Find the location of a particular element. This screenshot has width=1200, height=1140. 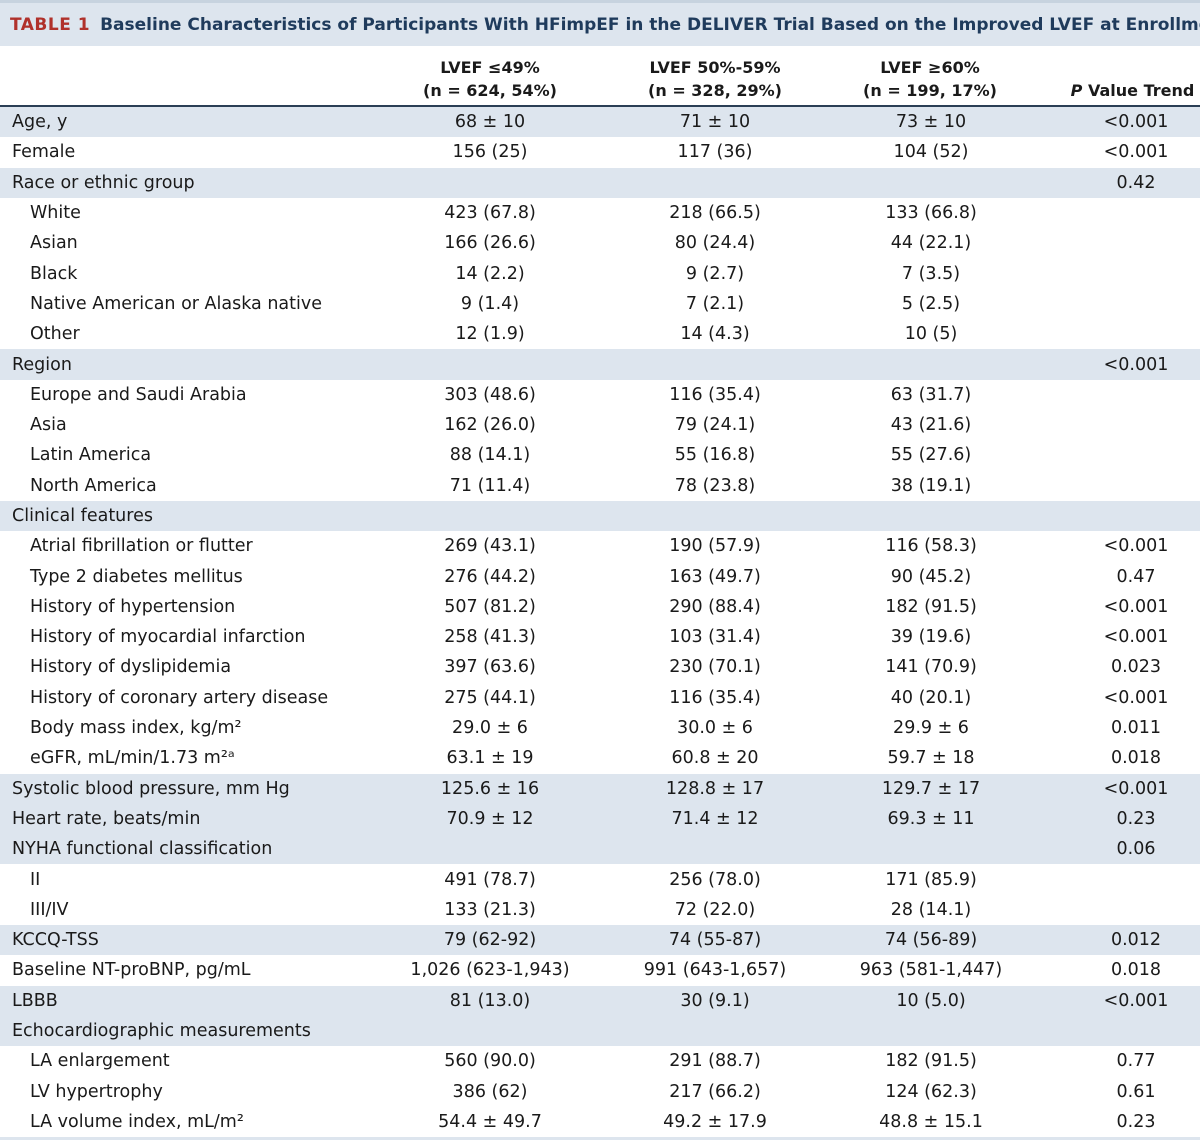

cell-lvef-le49: 88 (14.1) is located at coordinates (490, 455).